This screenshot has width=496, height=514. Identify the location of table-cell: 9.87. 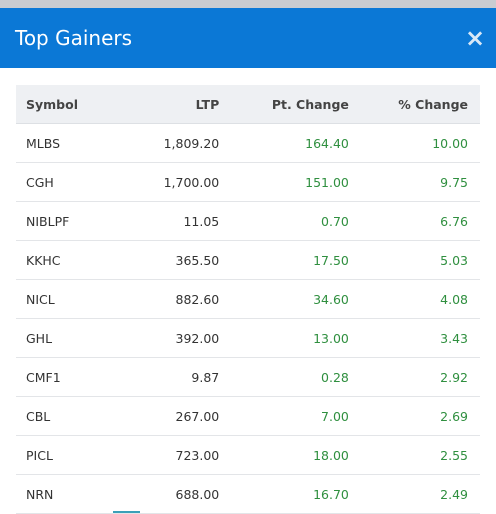
(167, 377).